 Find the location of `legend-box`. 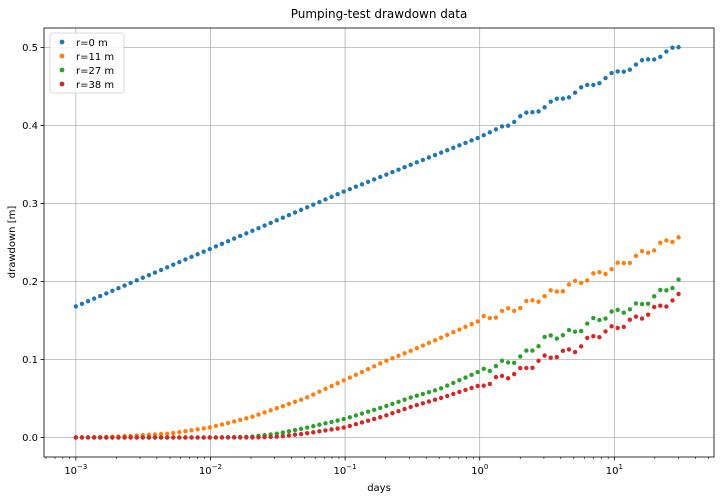

legend-box is located at coordinates (87, 63).